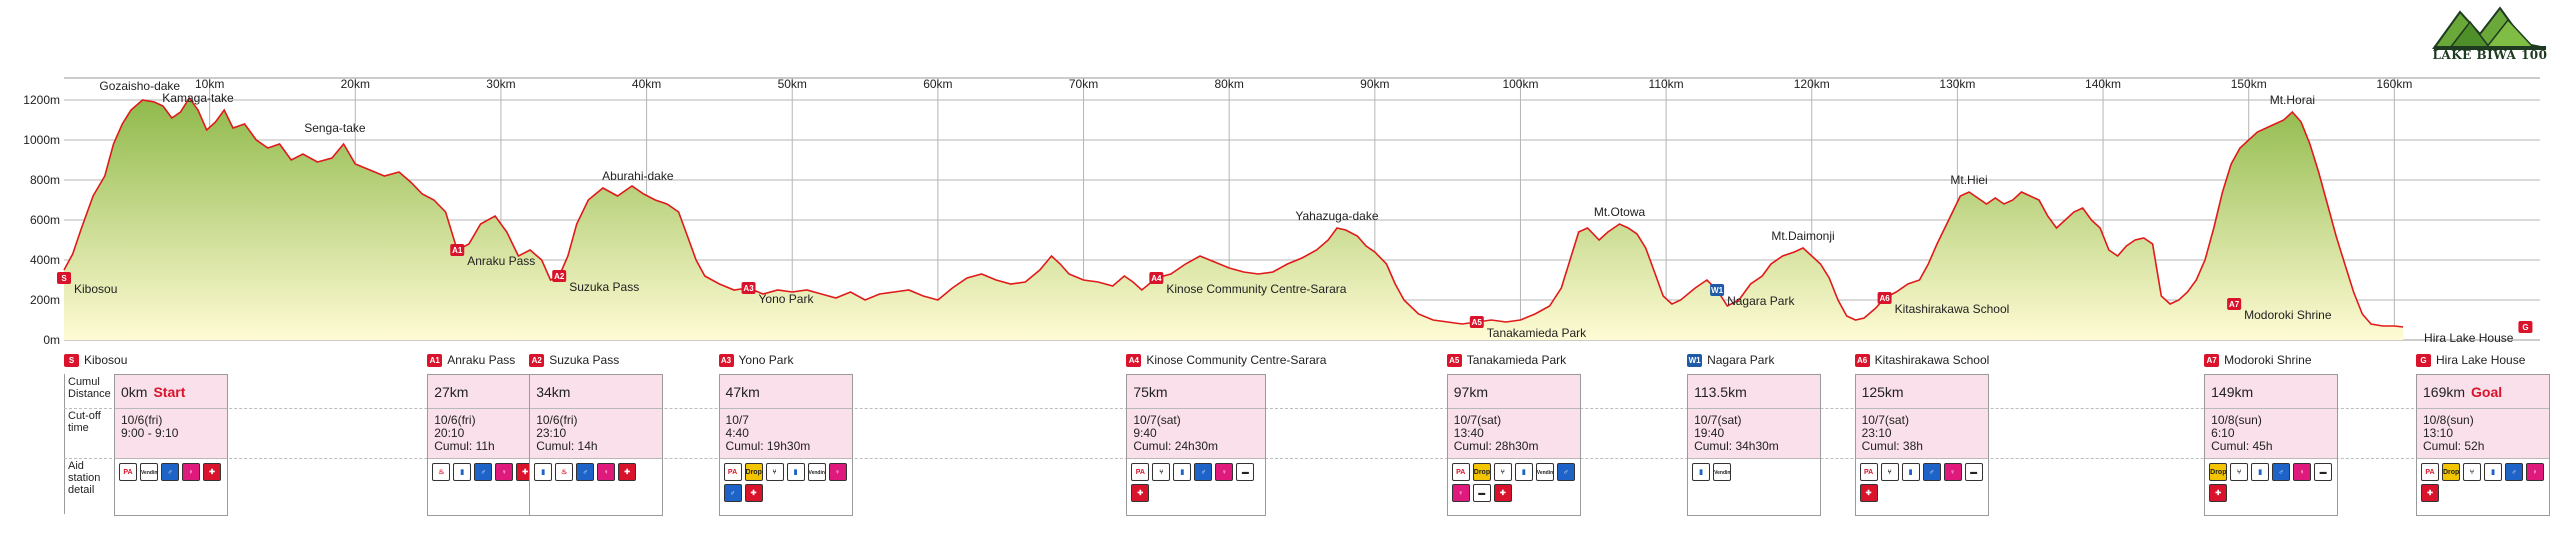  What do you see at coordinates (1514, 487) in the screenshot?
I see `station-aid-icons: PA OKDrop bag⑂▮Vending machine♂ ♀▬✚` at bounding box center [1514, 487].